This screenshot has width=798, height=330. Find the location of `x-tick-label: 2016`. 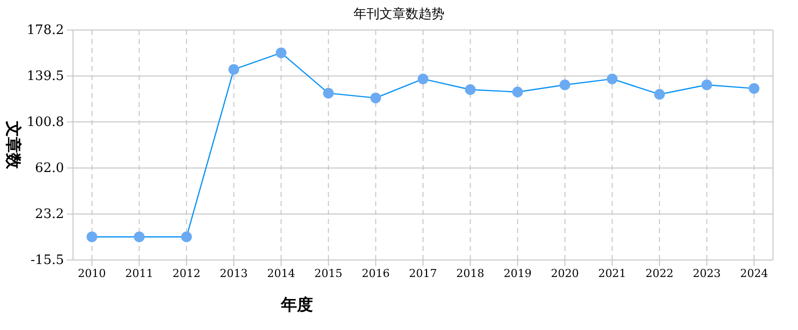

x-tick-label: 2016 is located at coordinates (376, 273).